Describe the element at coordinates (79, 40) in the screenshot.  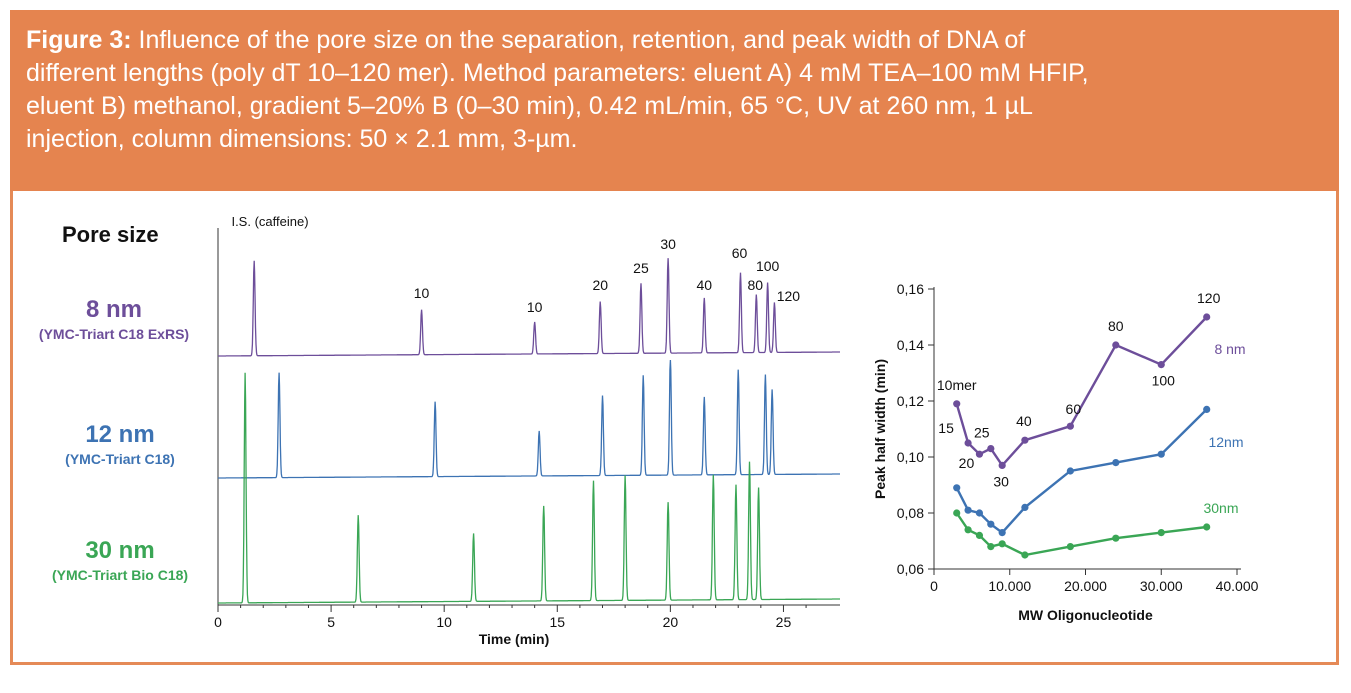
I see `caption-label: Figure 3:` at that location.